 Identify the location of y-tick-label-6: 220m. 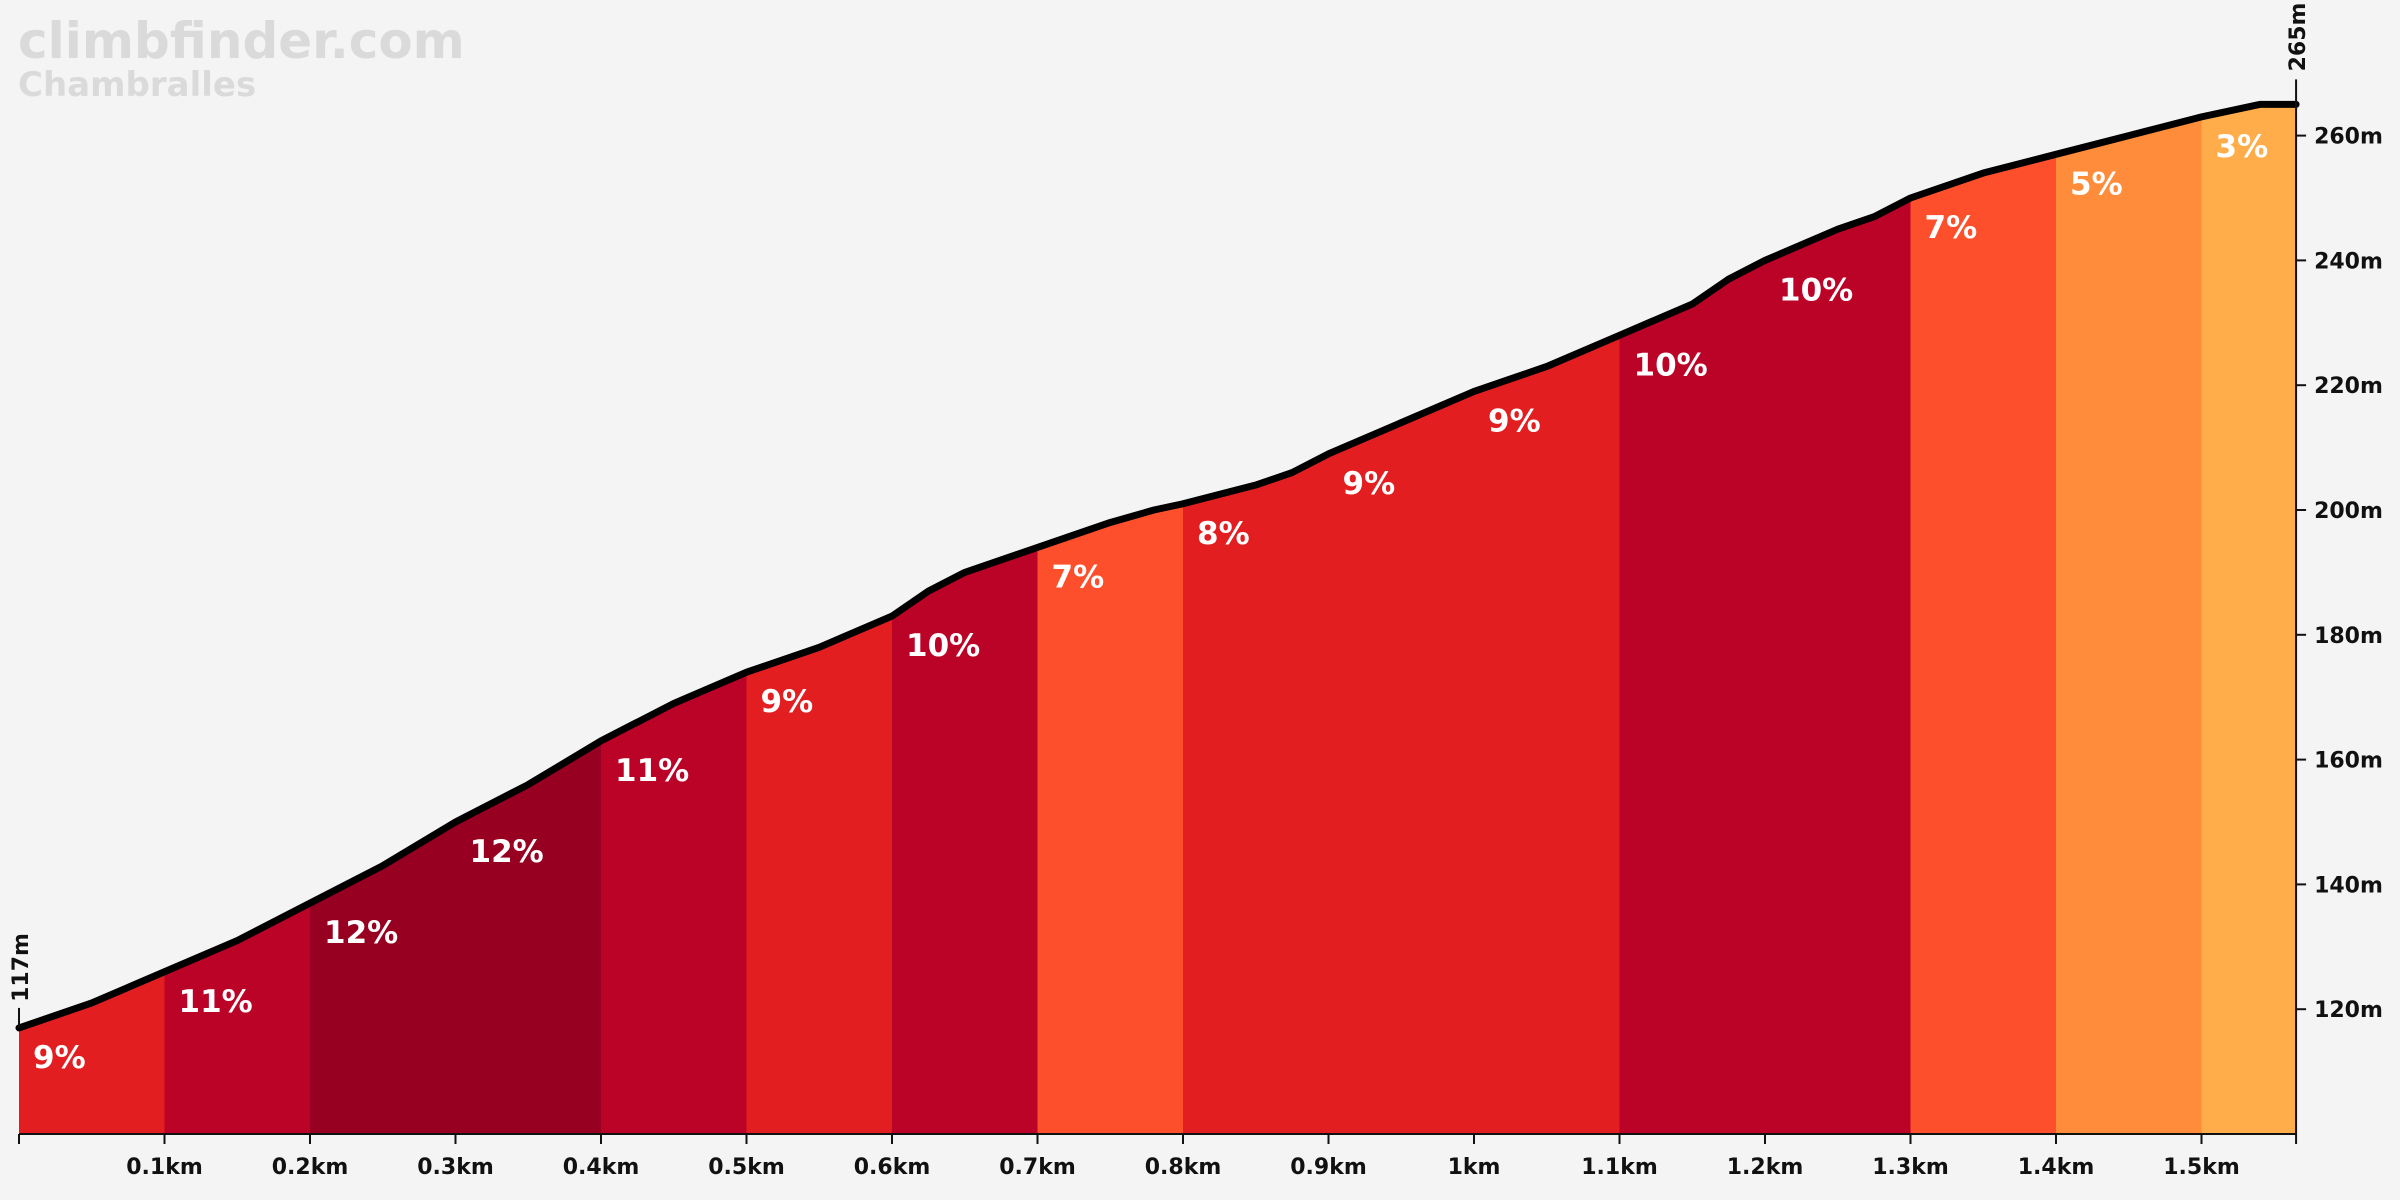
(2348, 386).